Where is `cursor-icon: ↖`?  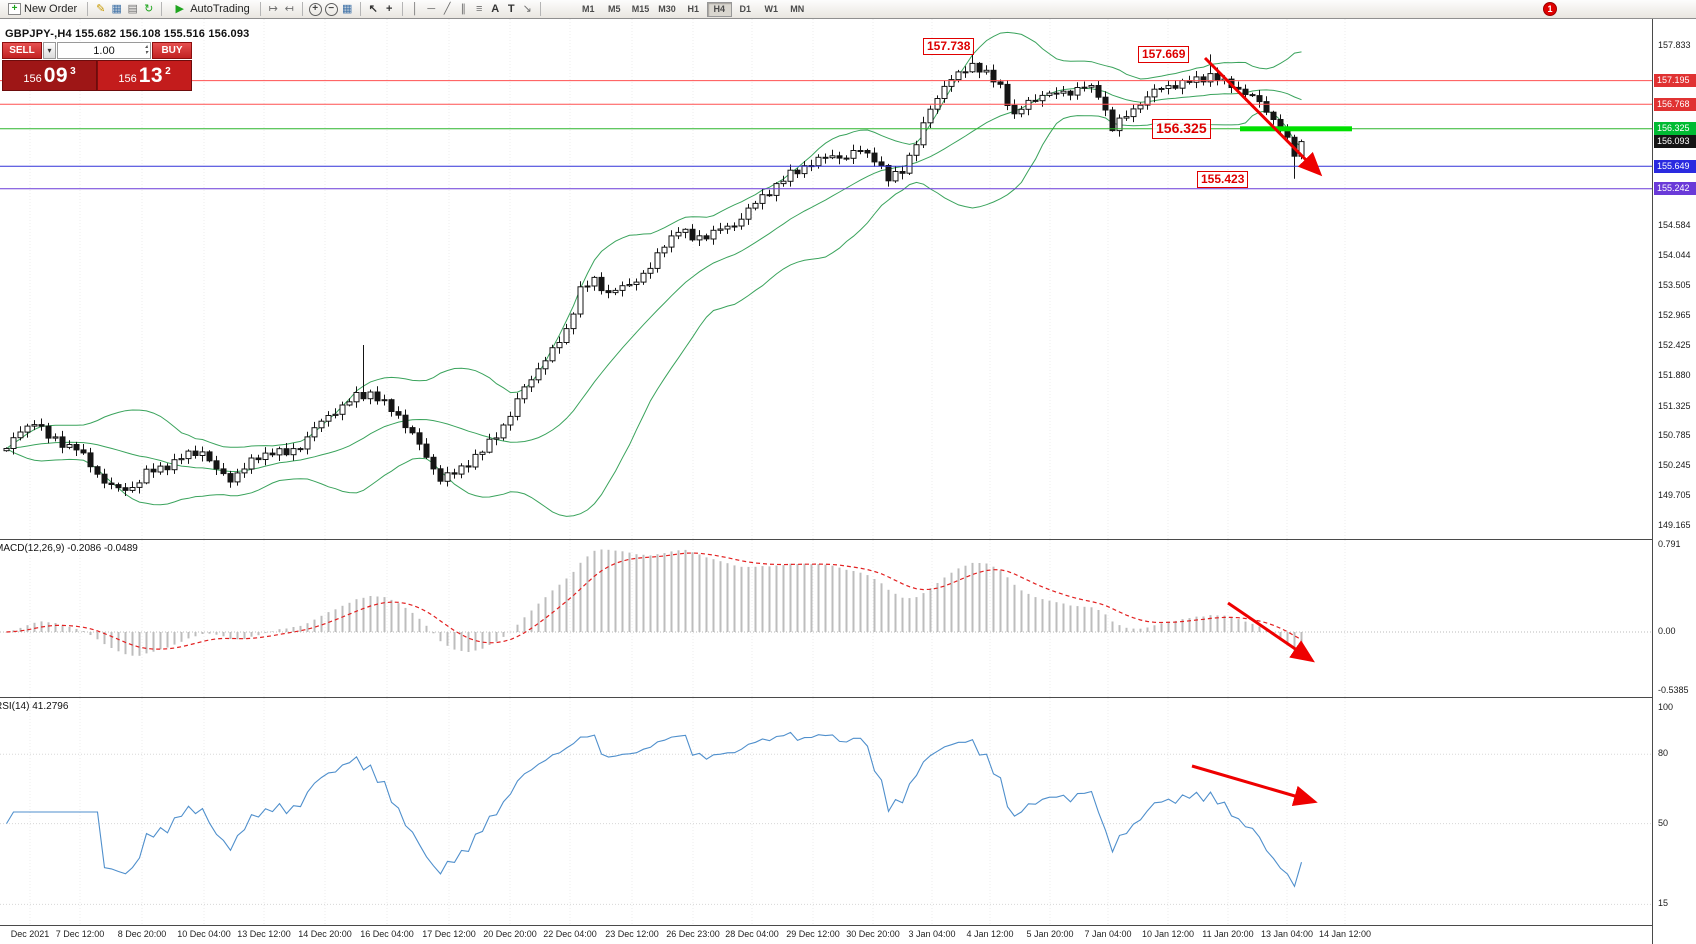
cursor-icon: ↖ is located at coordinates (373, 8).